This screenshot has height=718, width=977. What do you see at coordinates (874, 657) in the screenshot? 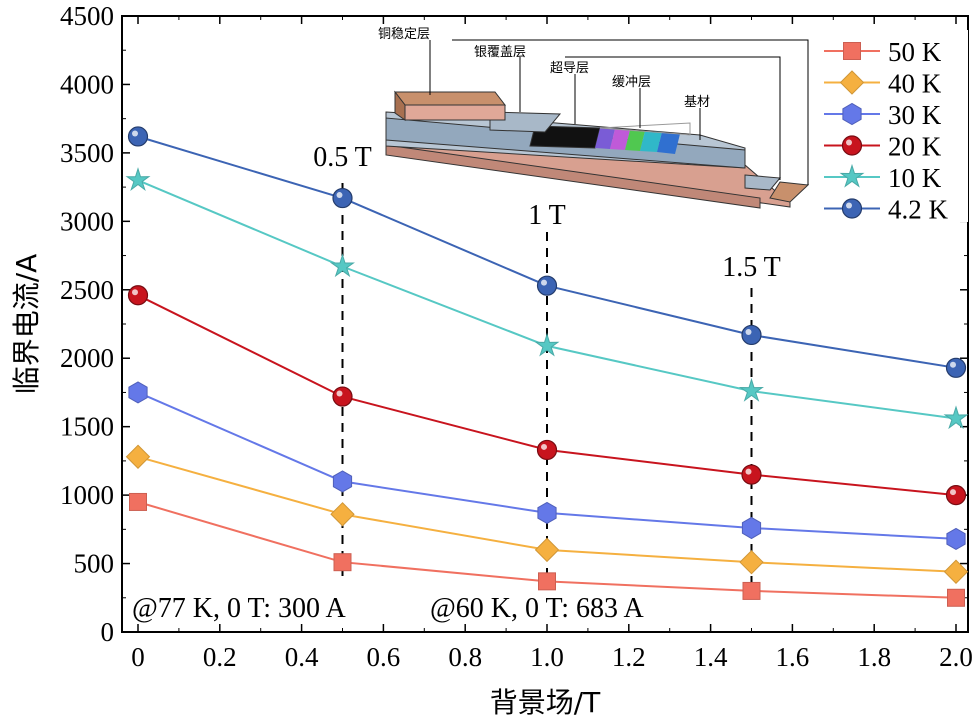
I see `x-tick-label: 1.8` at bounding box center [874, 657].